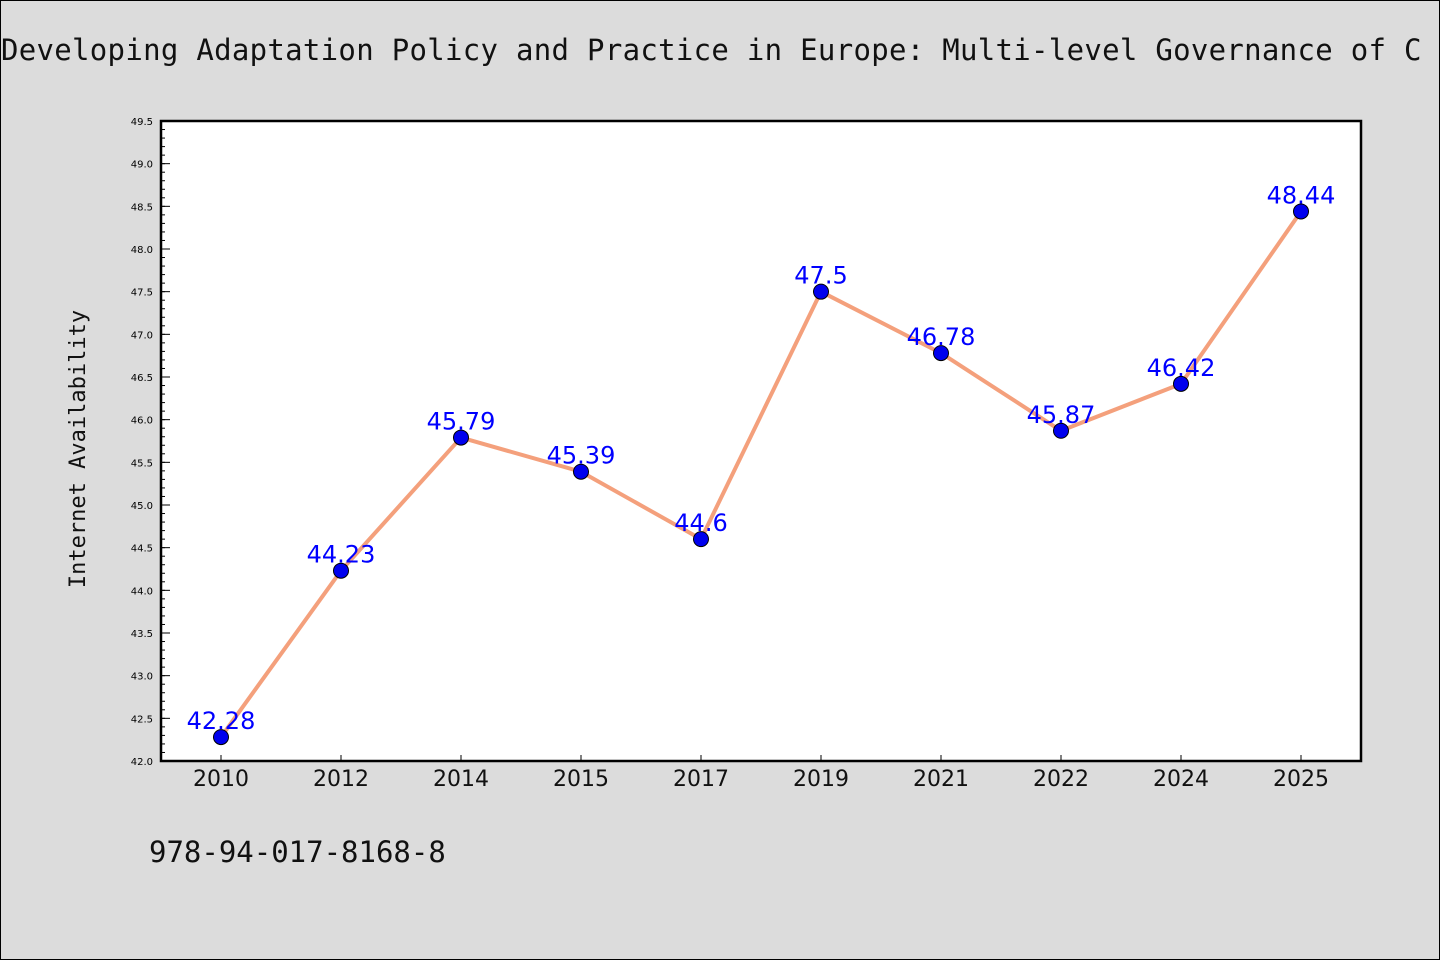  Describe the element at coordinates (461, 422) in the screenshot. I see `data-label: 45.79` at that location.